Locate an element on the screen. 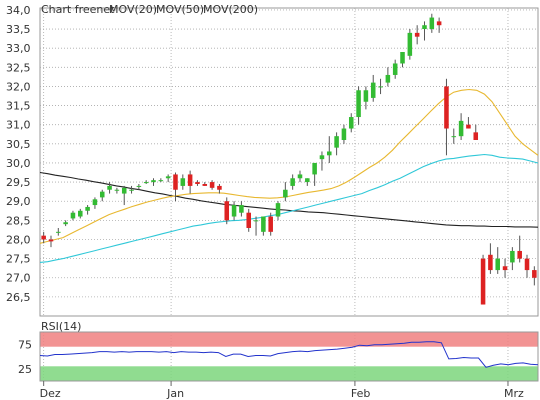 This screenshot has width=540, height=400. y-tick-label: 33,5 is located at coordinates (18, 29).